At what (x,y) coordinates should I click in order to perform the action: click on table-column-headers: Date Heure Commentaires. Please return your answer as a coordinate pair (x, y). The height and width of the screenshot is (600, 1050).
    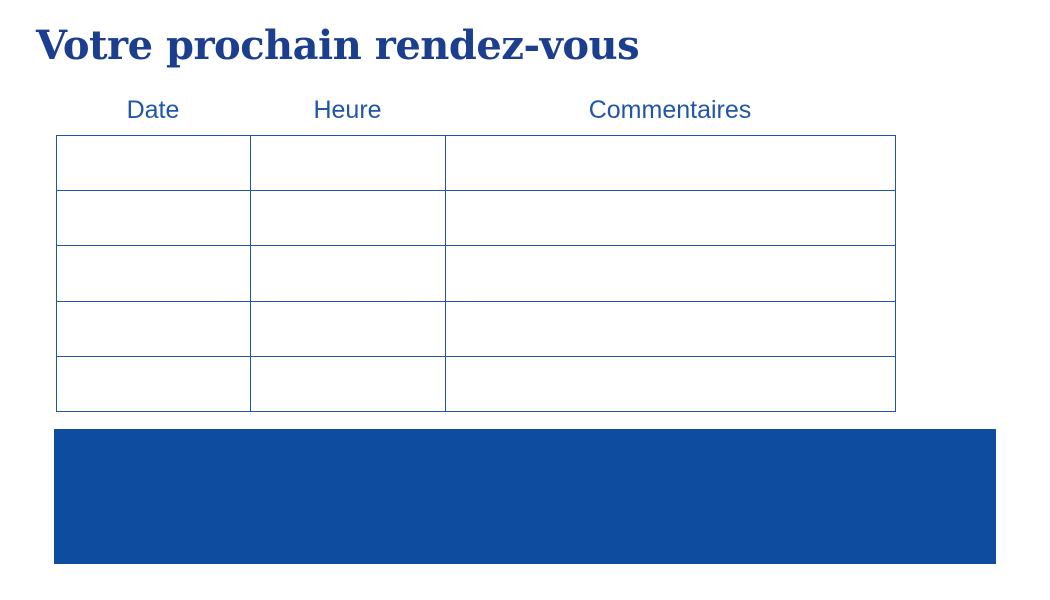
    Looking at the image, I should click on (475, 110).